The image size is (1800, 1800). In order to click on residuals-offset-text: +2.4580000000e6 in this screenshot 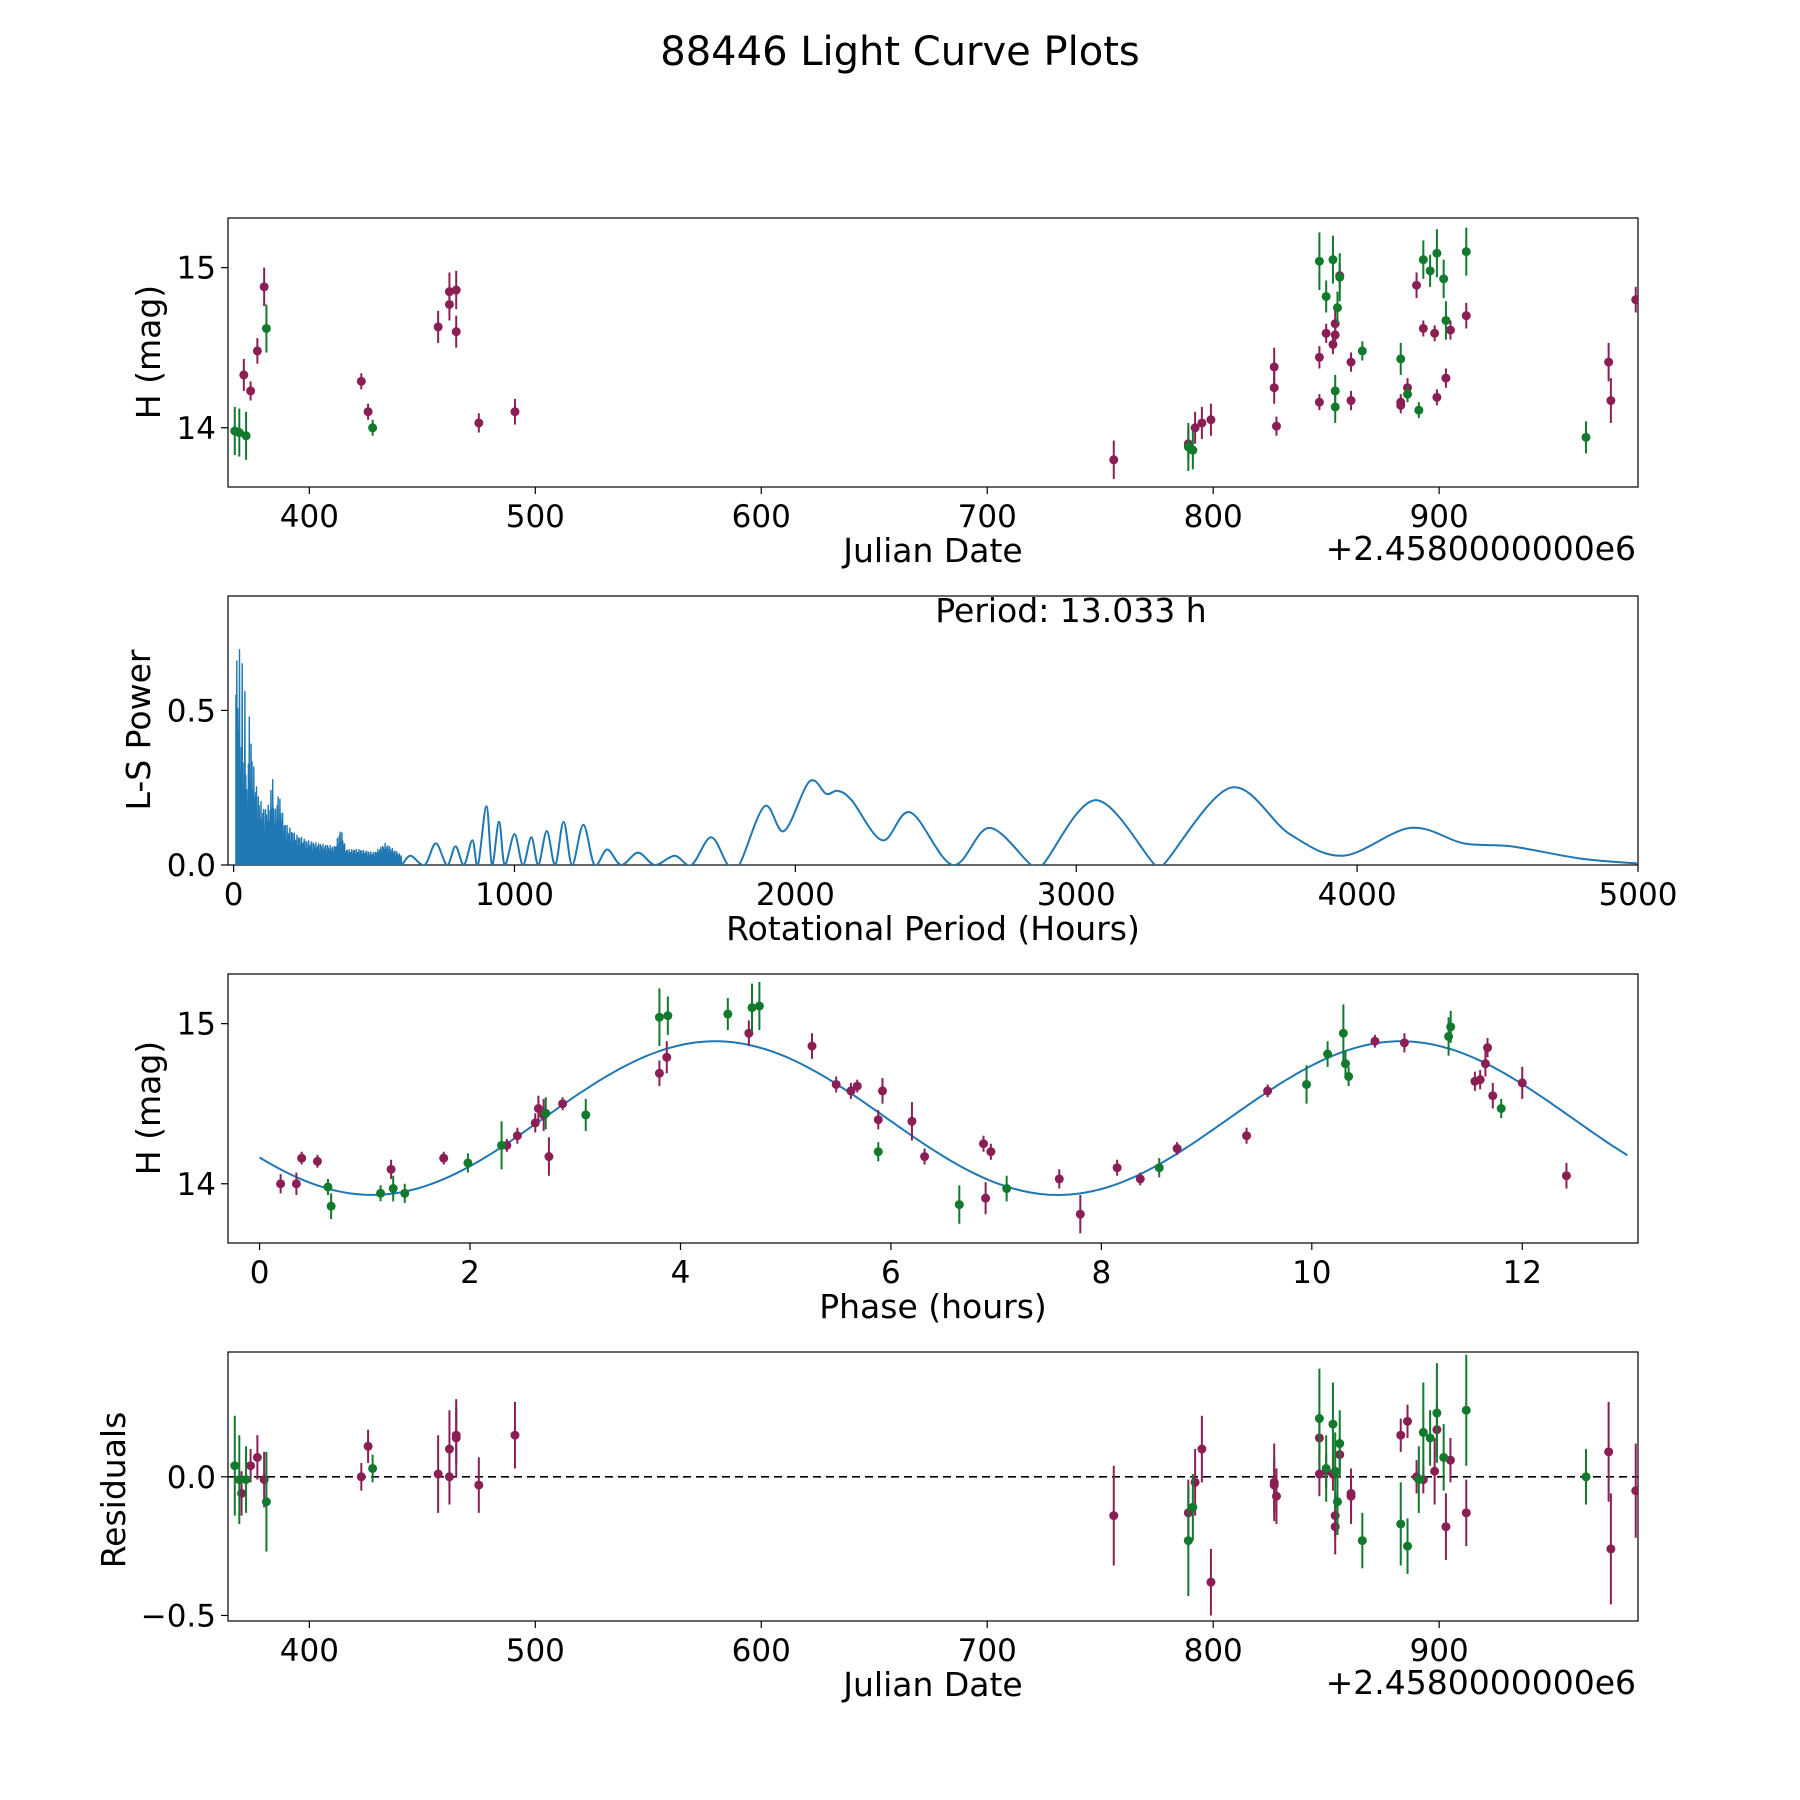, I will do `click(1481, 1682)`.